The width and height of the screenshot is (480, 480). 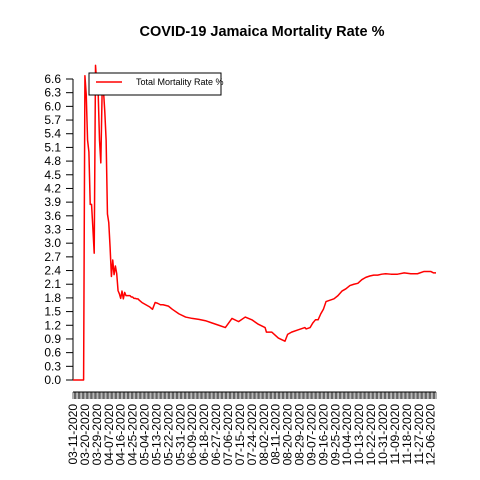 What do you see at coordinates (180, 435) in the screenshot?
I see `x-tick-label: 05-31-2020` at bounding box center [180, 435].